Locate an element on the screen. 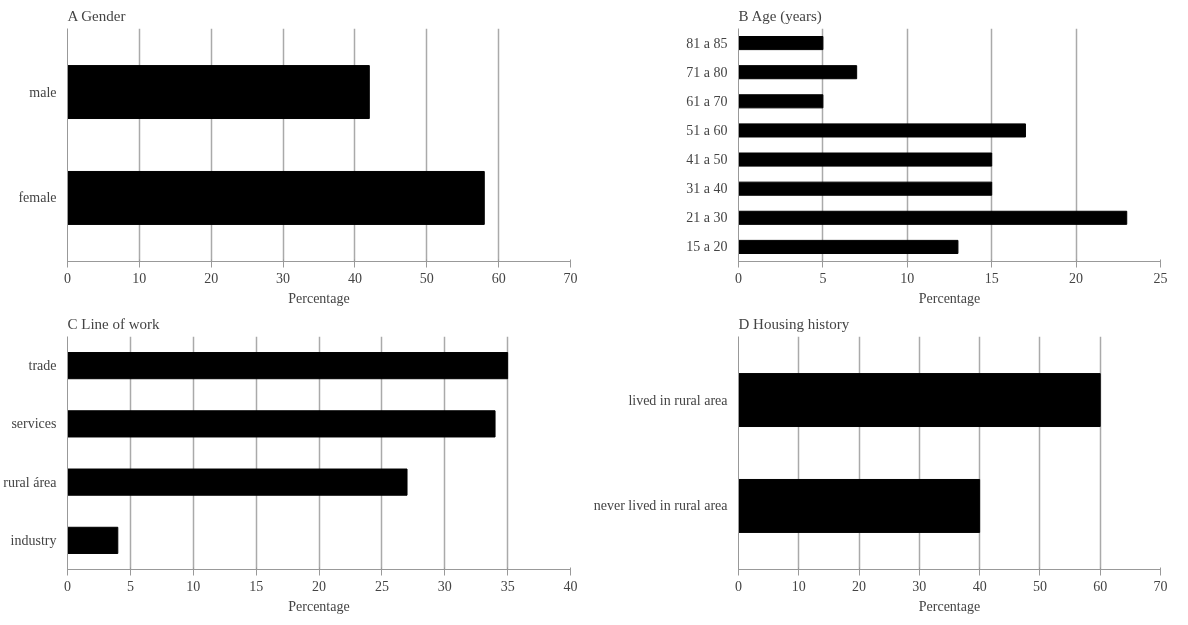  y-tick-label: male is located at coordinates (43, 92).